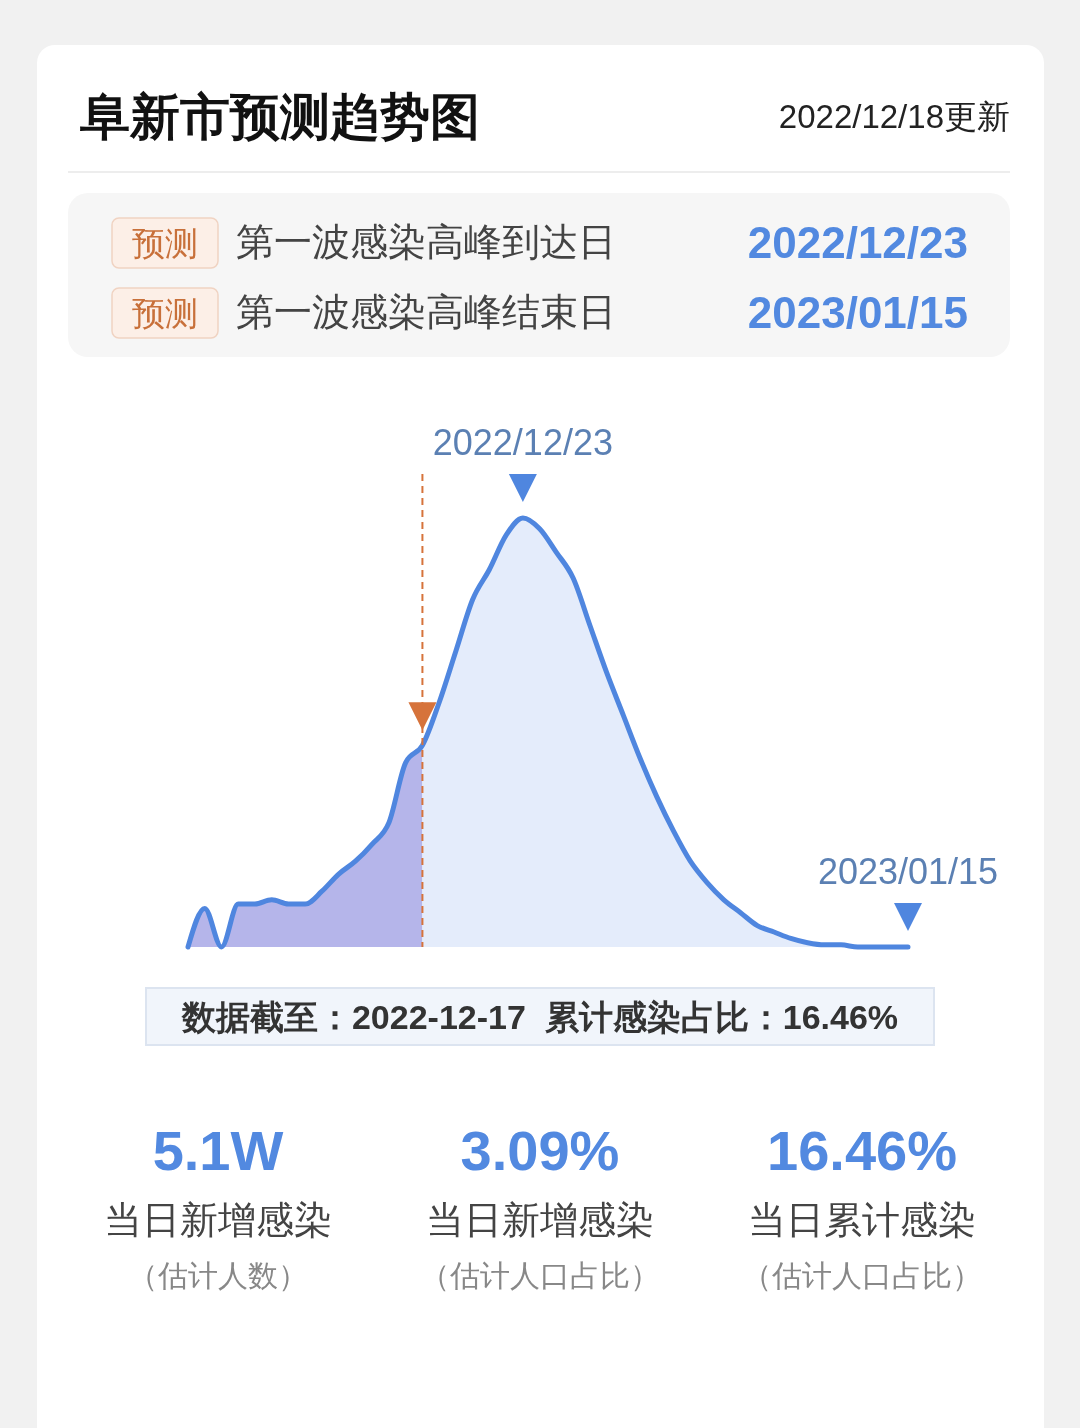 The image size is (1080, 1428). What do you see at coordinates (218, 1150) in the screenshot?
I see `text: 5.1W` at bounding box center [218, 1150].